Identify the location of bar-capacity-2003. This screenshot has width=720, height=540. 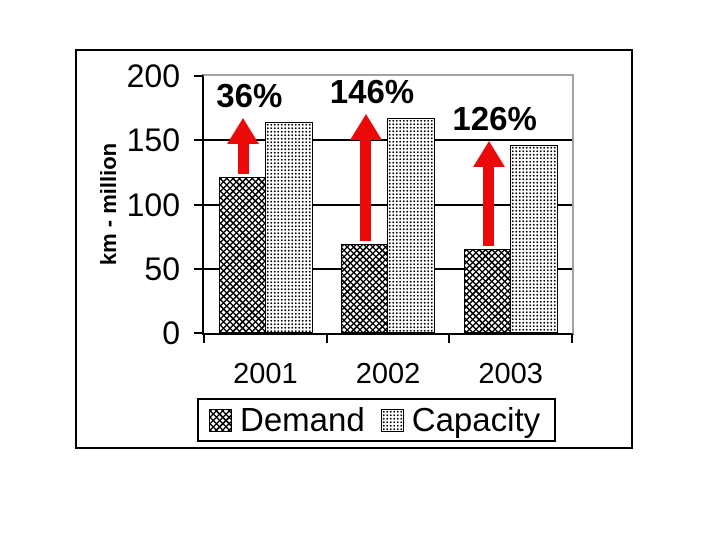
(534, 239).